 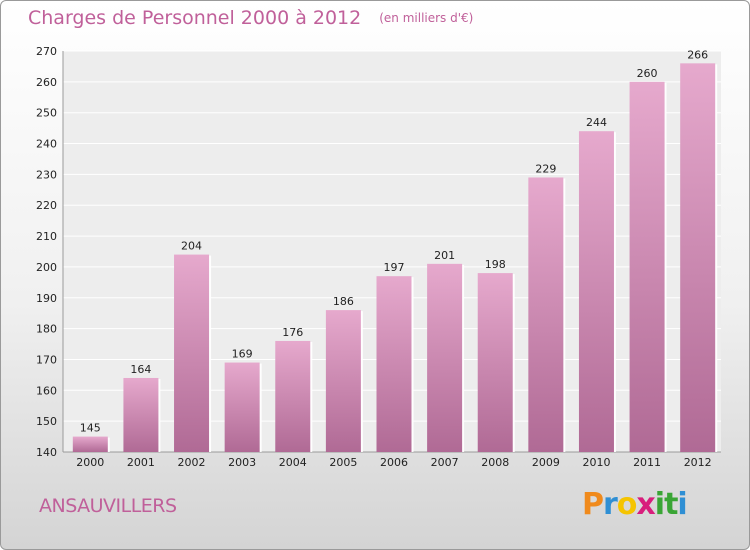 What do you see at coordinates (698, 462) in the screenshot?
I see `x-tick-label: 2012` at bounding box center [698, 462].